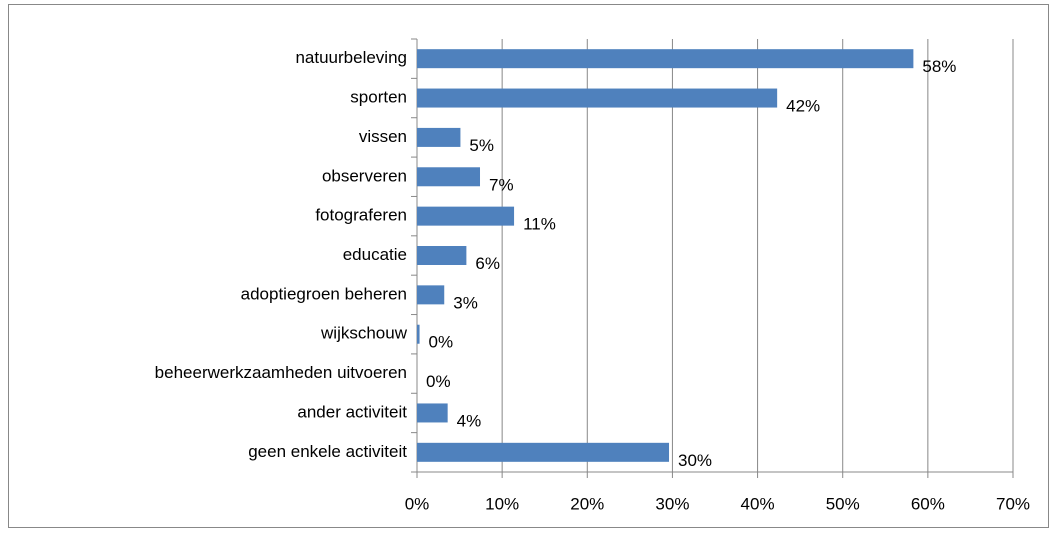 The image size is (1054, 537). Describe the element at coordinates (375, 254) in the screenshot. I see `y-tick-label: educatie` at that location.